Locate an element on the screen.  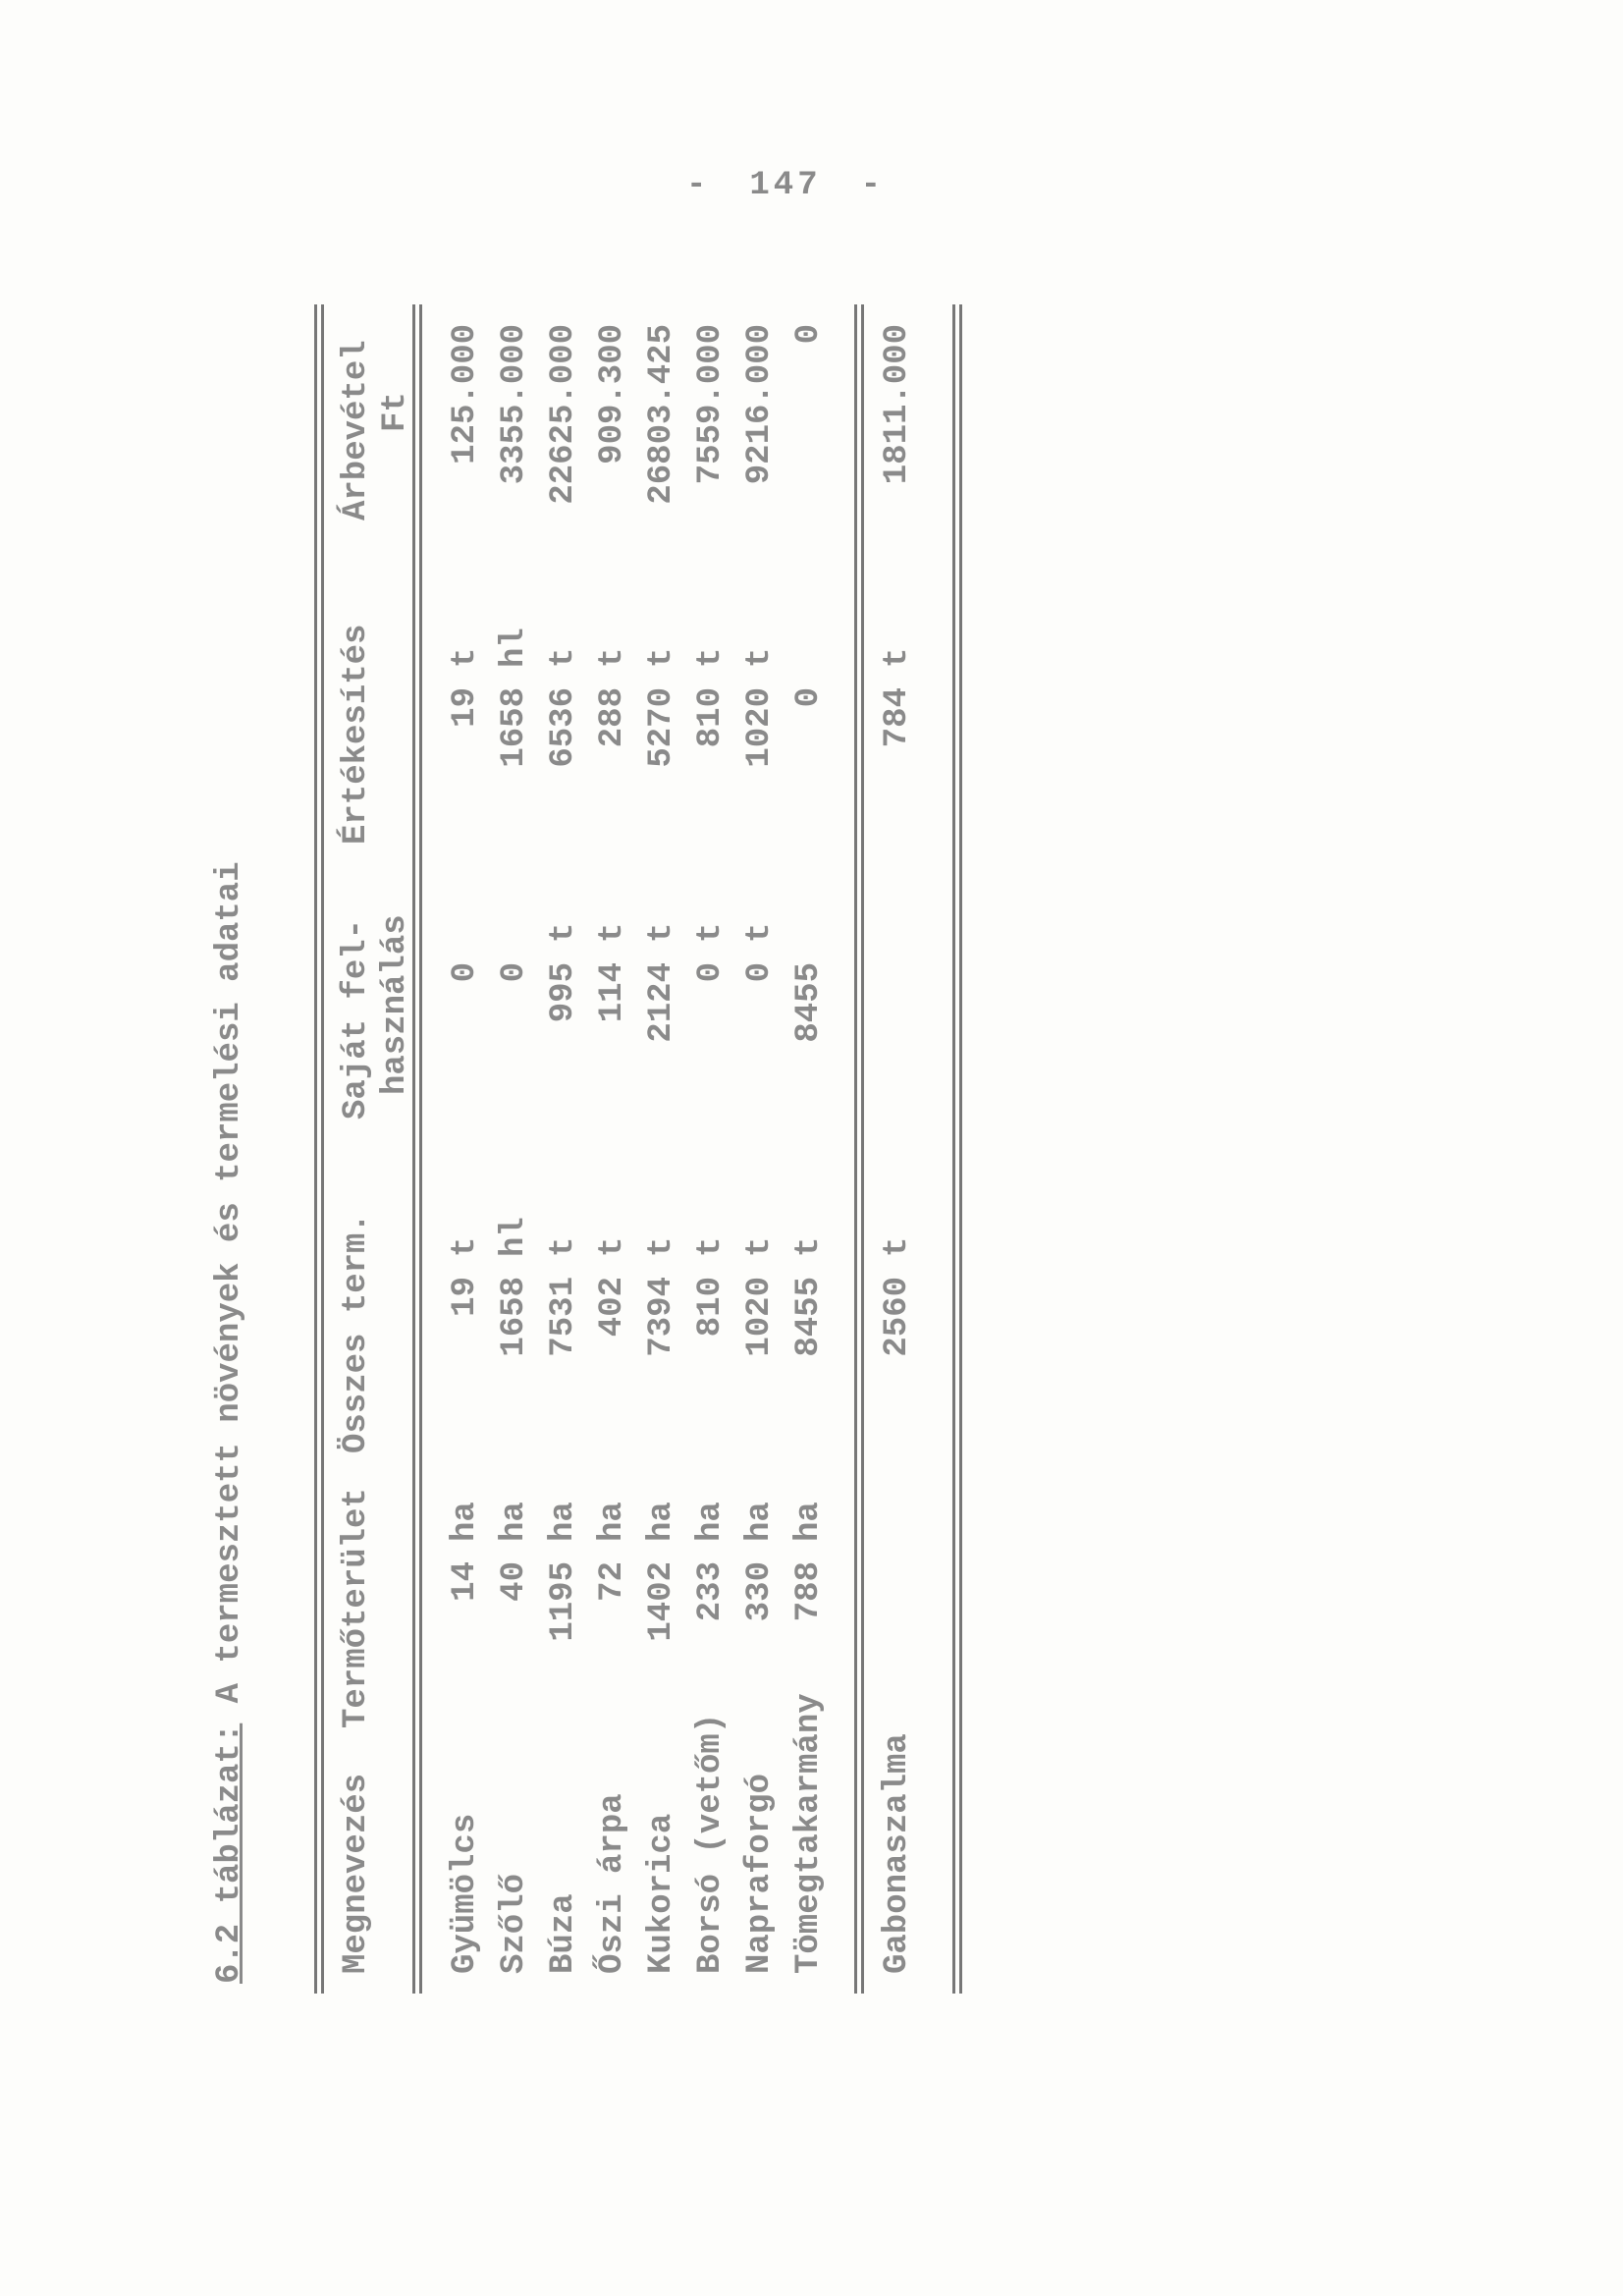
cell-area: 233 is located at coordinates (711, 1591).